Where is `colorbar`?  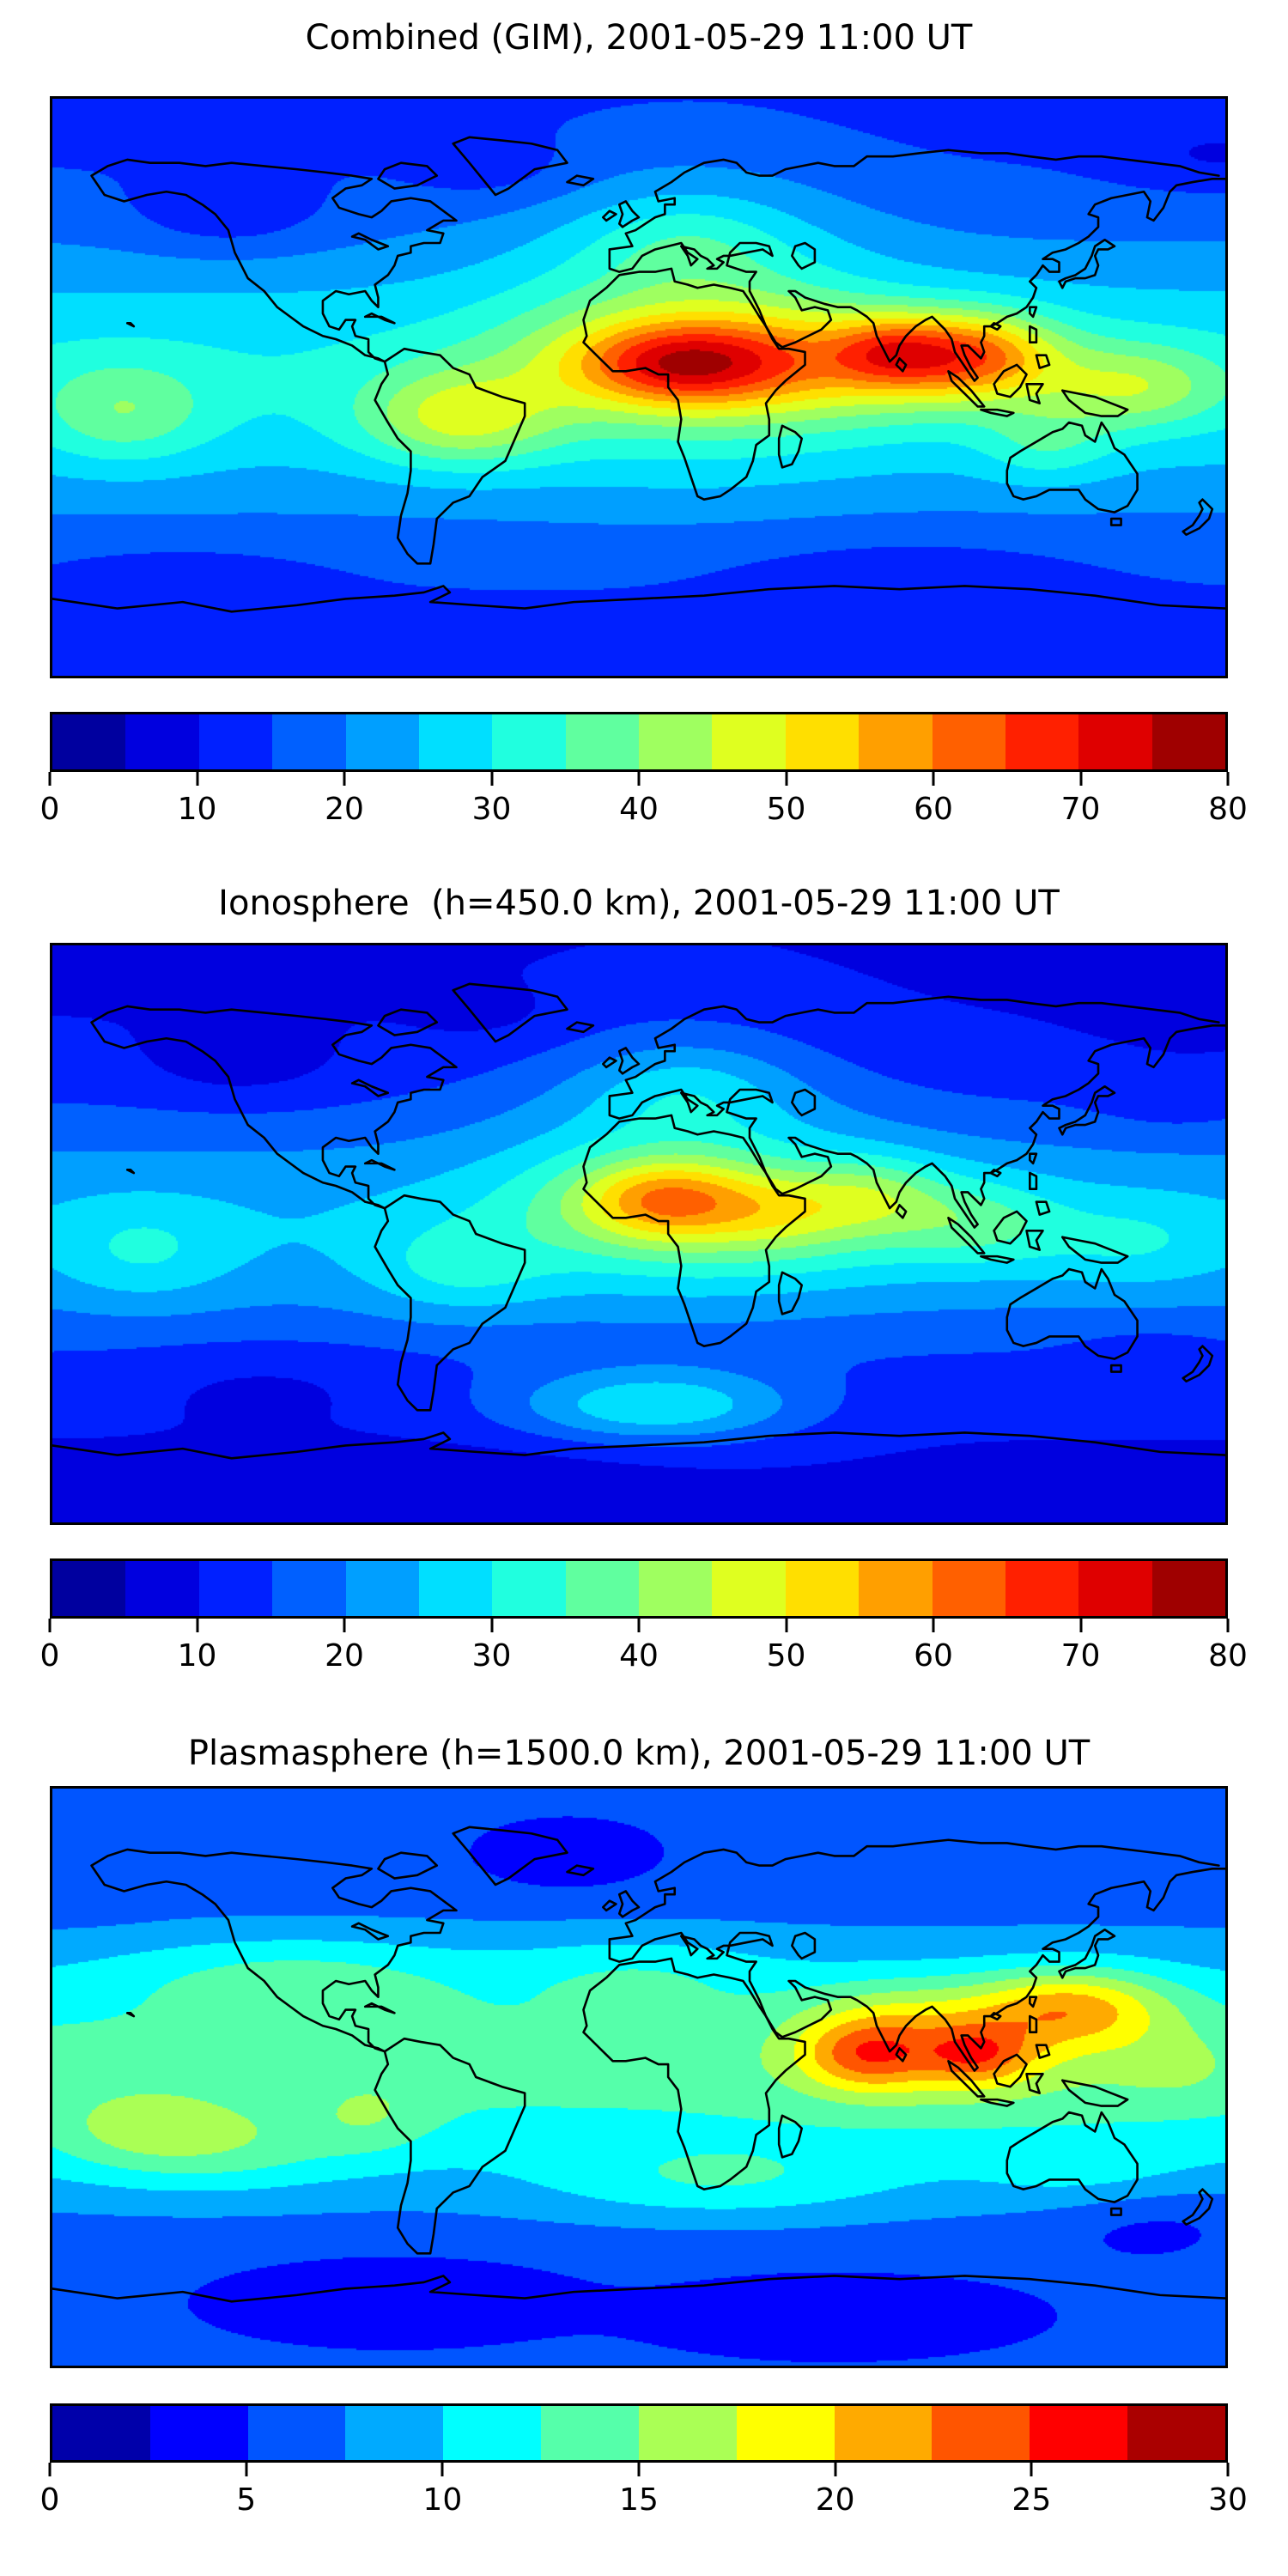 colorbar is located at coordinates (639, 742).